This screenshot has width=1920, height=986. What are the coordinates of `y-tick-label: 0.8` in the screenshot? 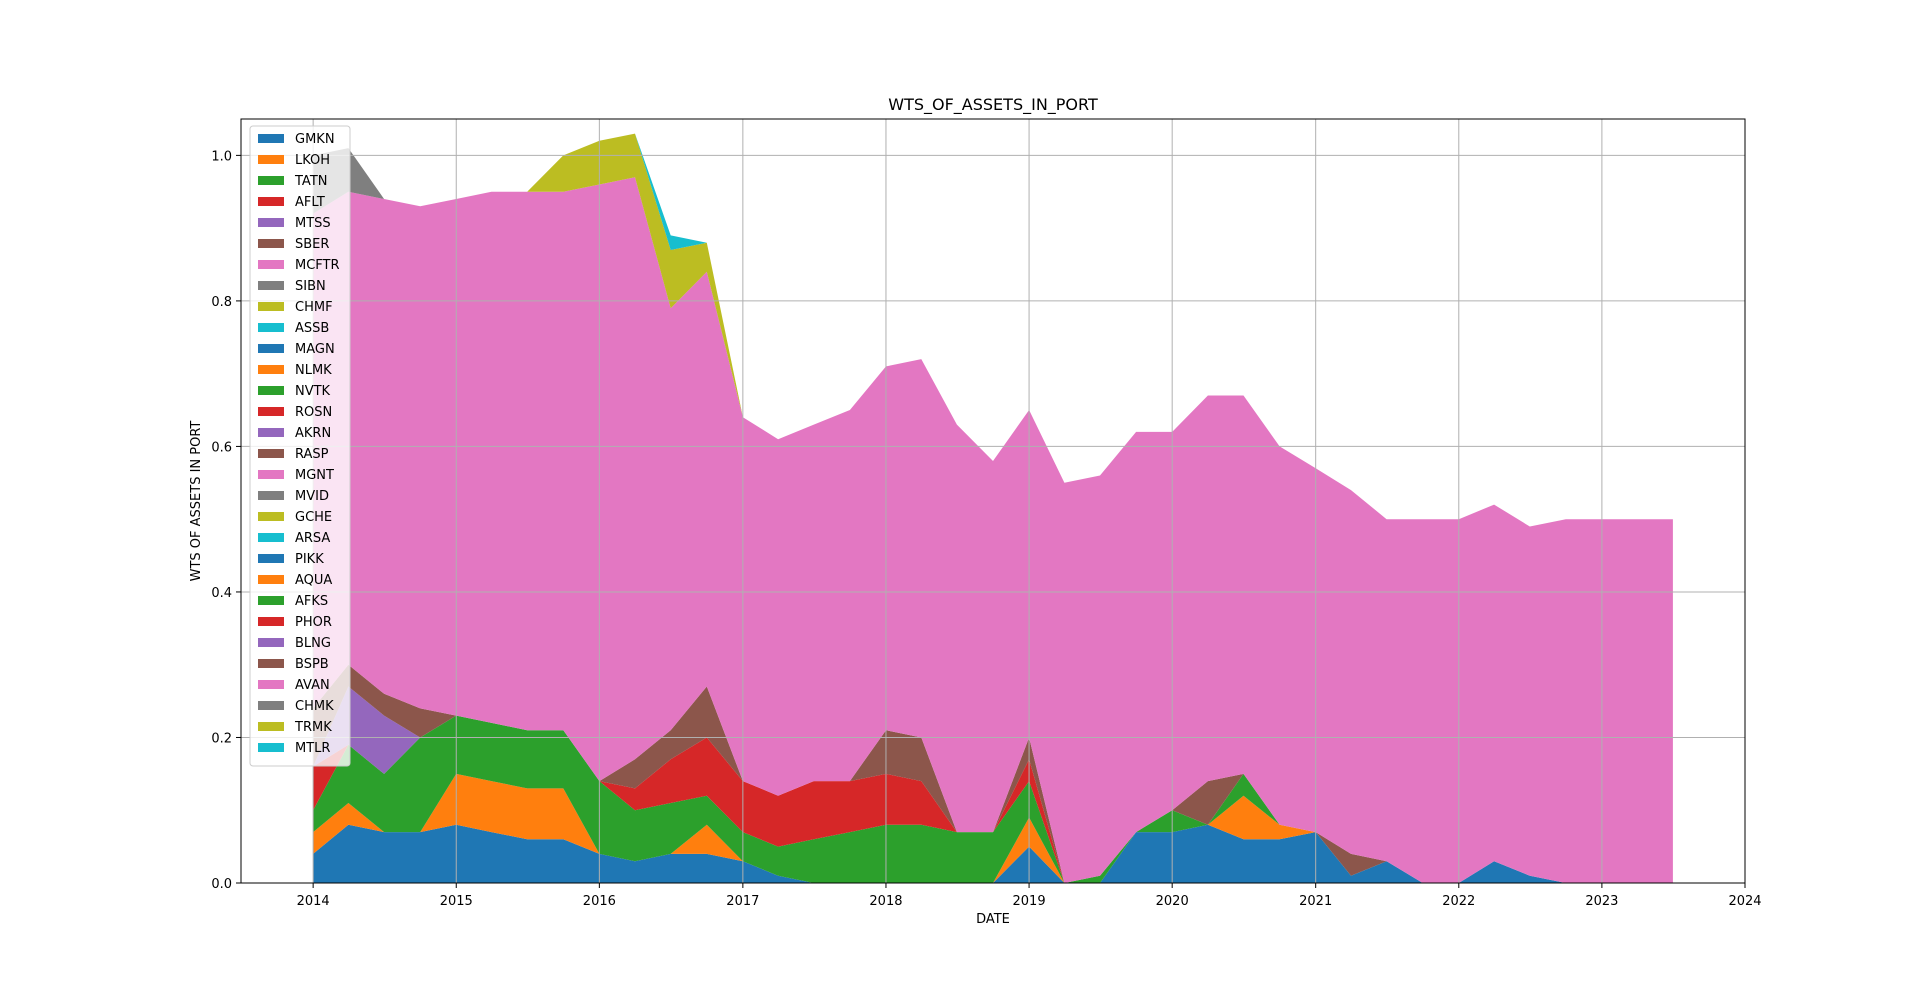 It's located at (221, 302).